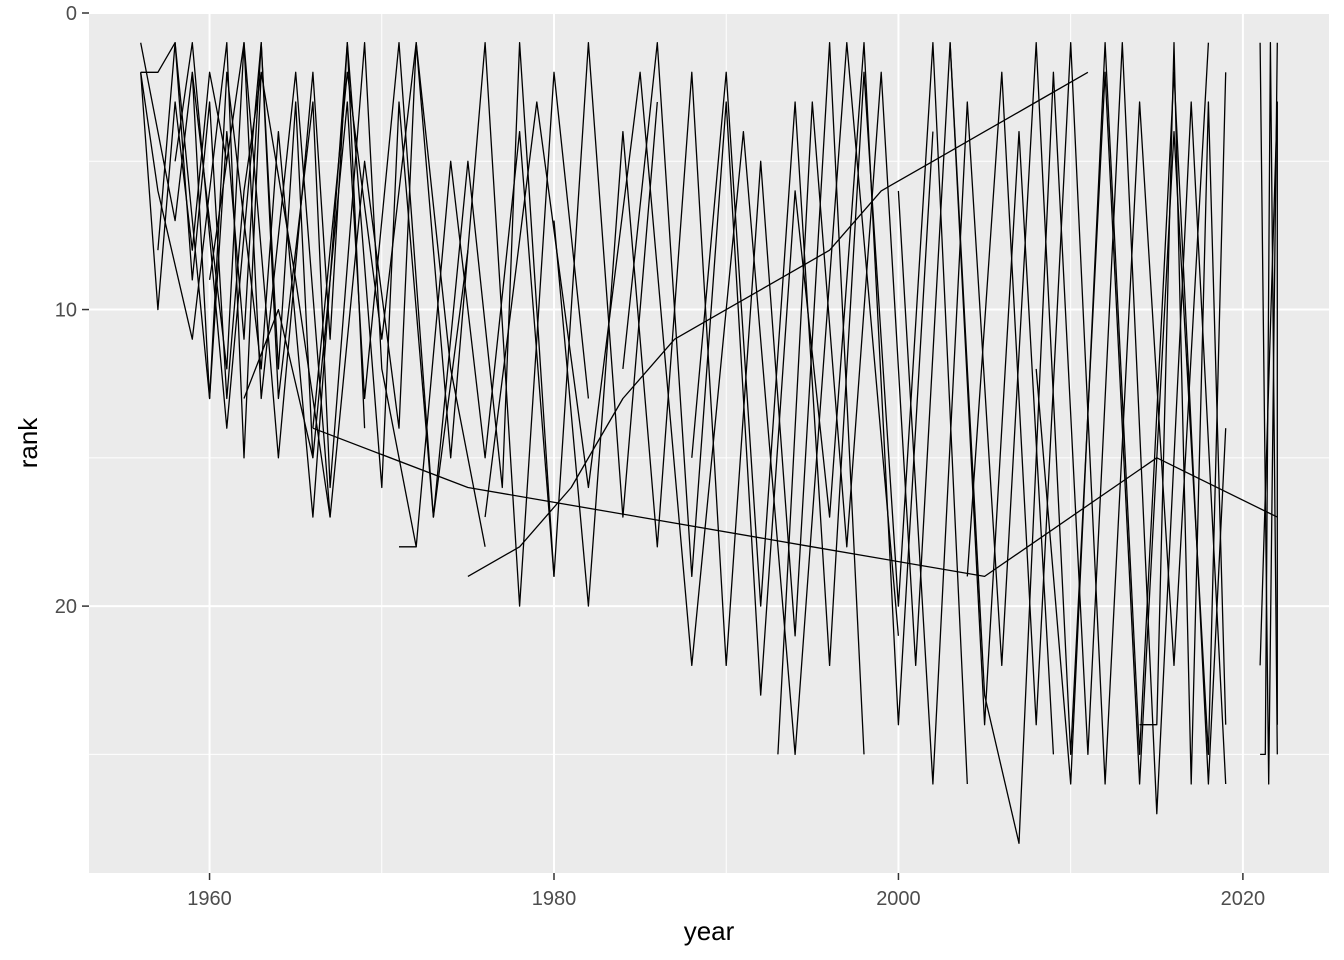  What do you see at coordinates (66, 607) in the screenshot?
I see `y-tick-label: 20` at bounding box center [66, 607].